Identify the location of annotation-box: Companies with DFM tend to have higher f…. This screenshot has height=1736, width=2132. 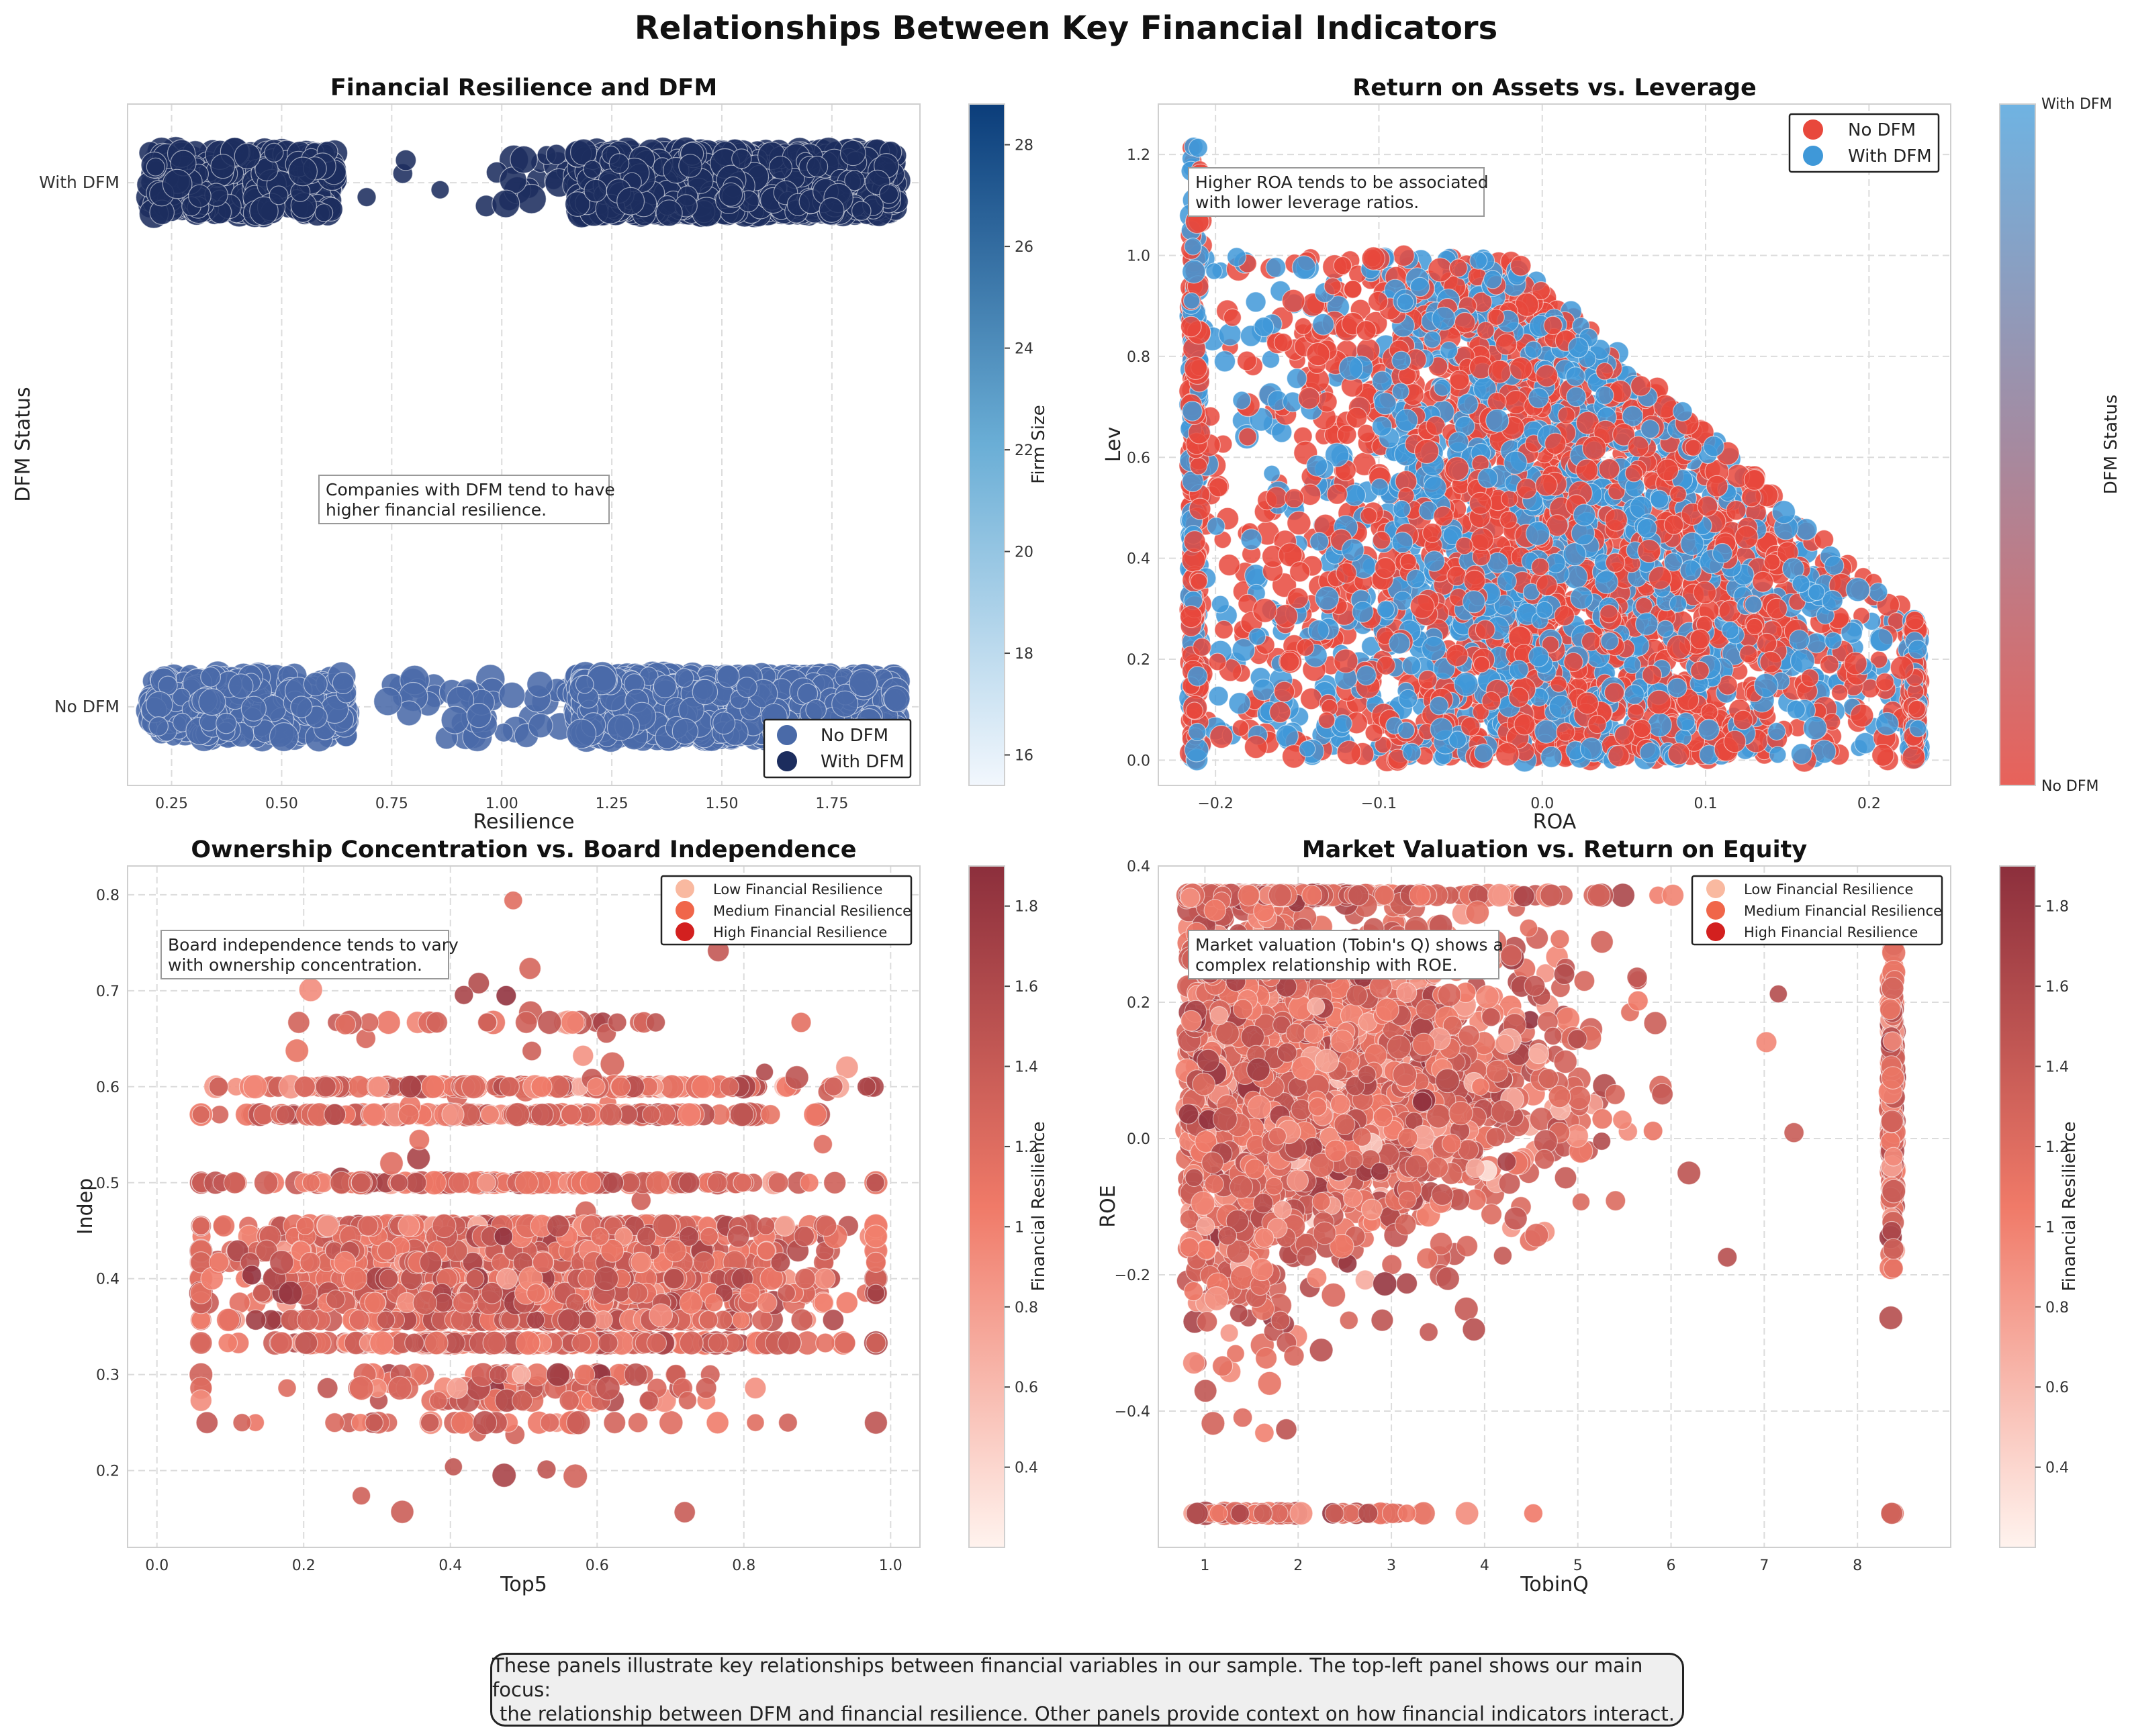
(466, 500).